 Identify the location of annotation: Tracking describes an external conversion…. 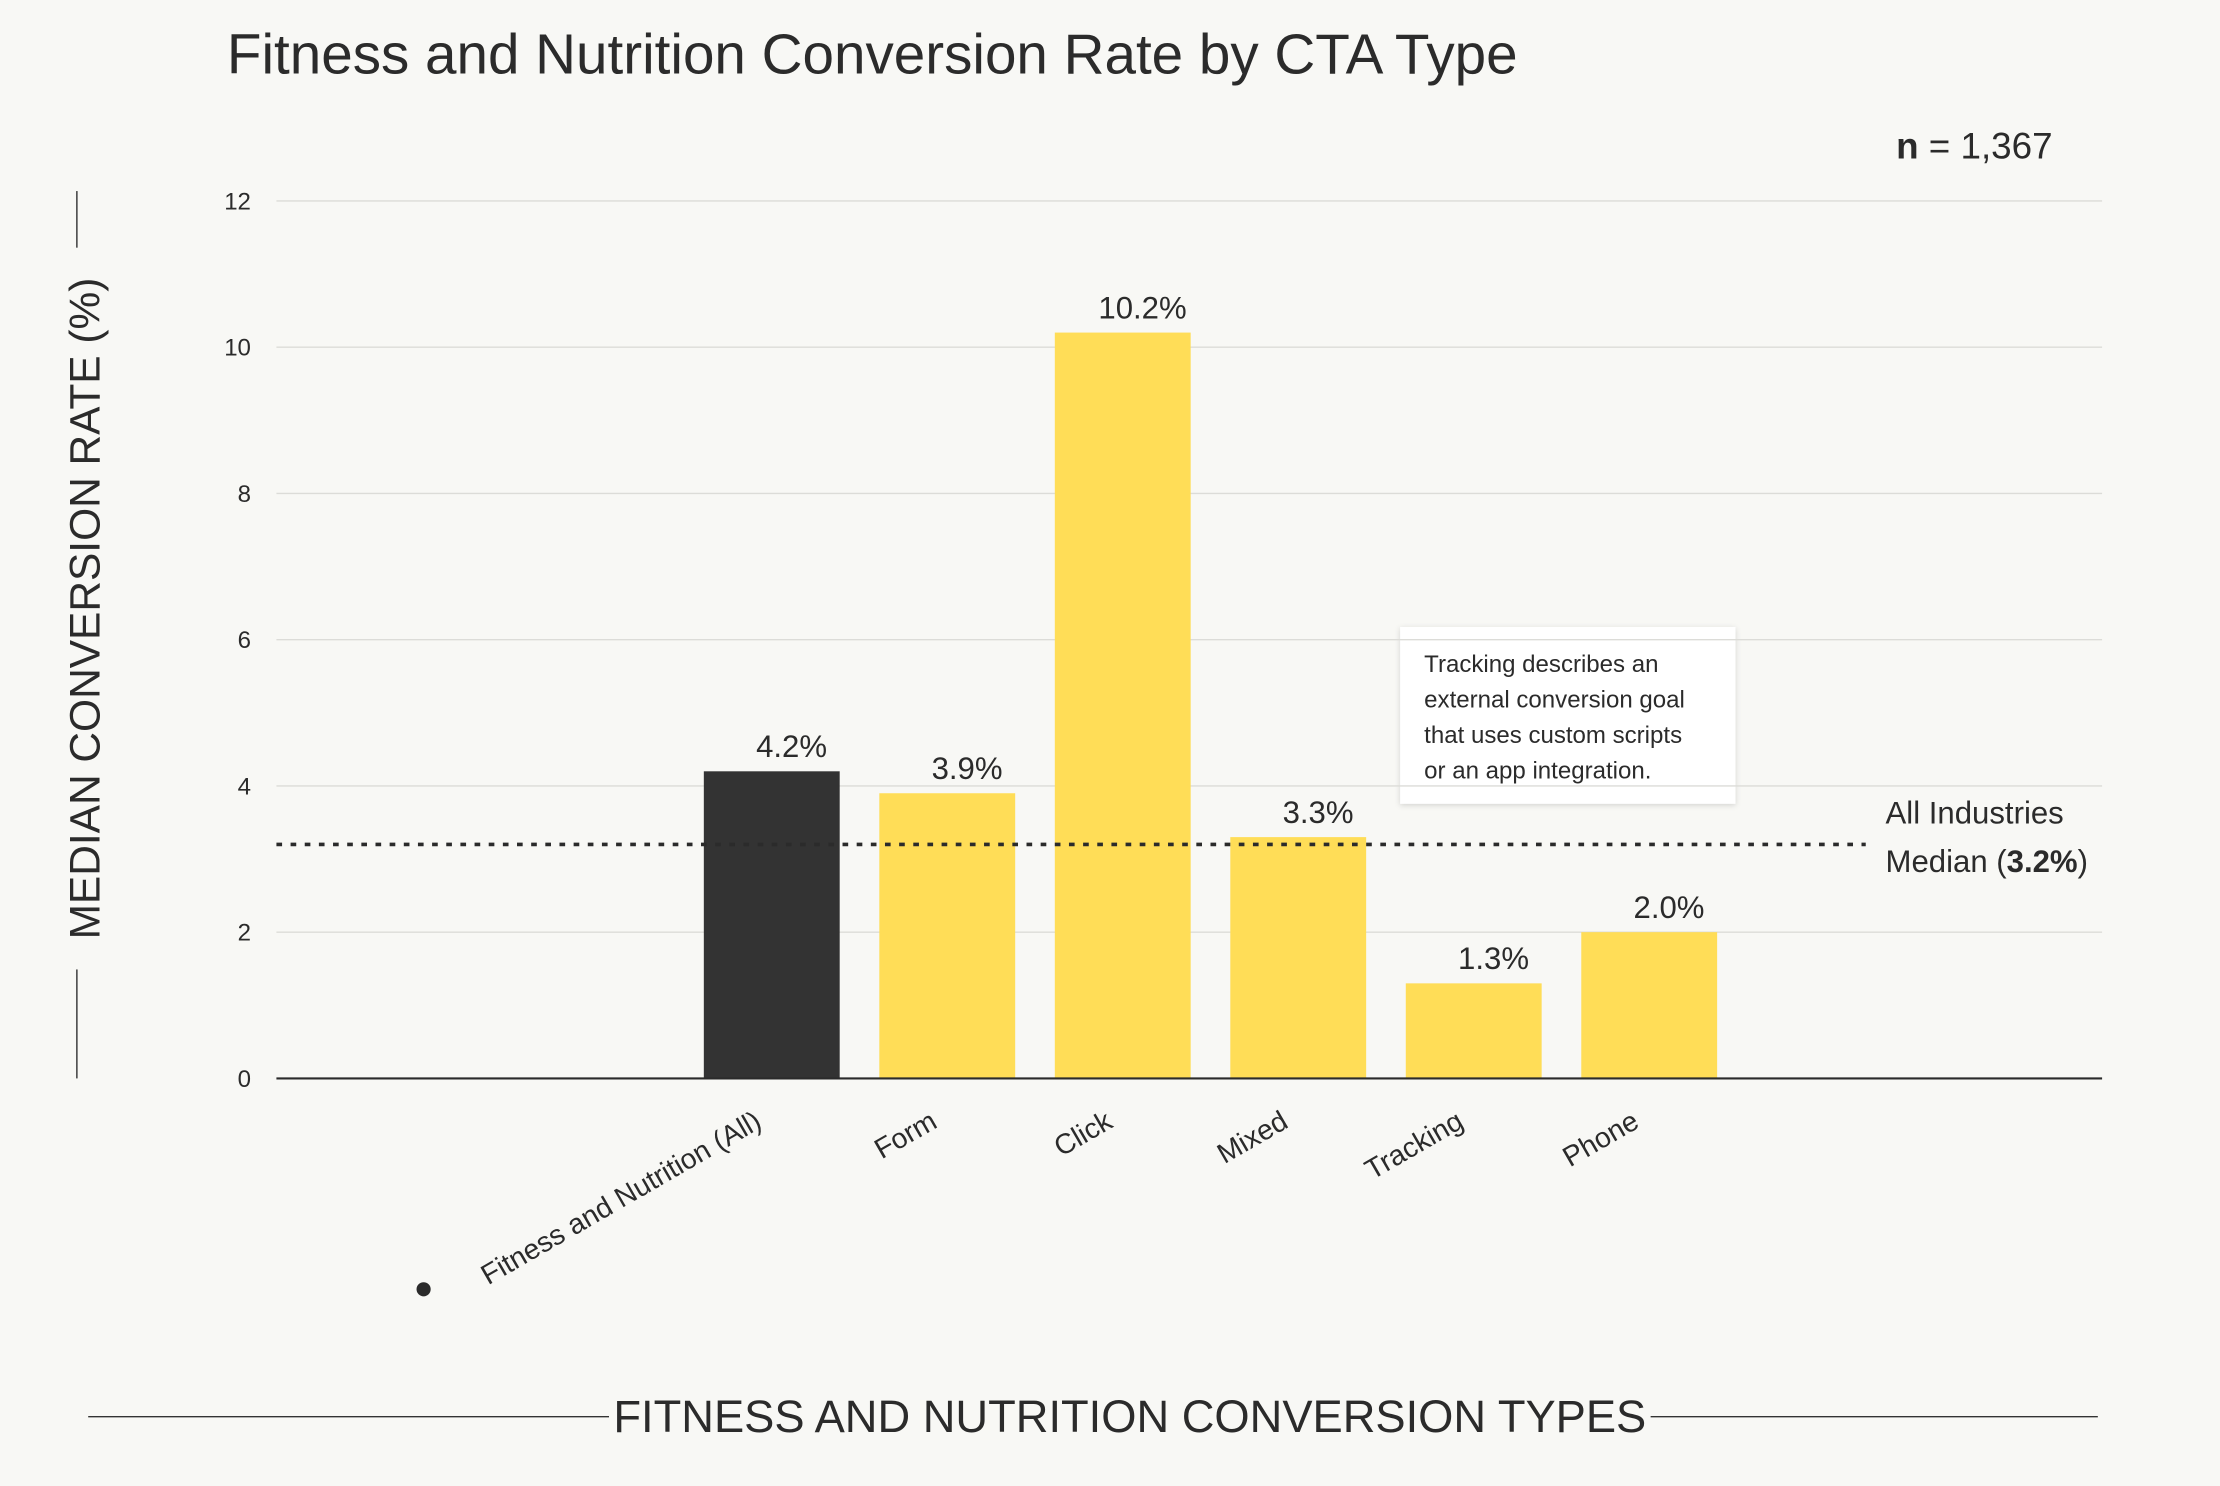
(1554, 717).